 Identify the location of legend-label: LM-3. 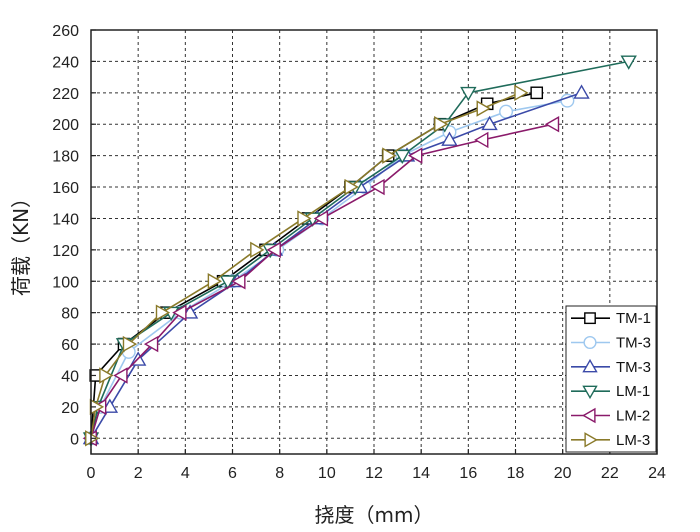
(633, 440).